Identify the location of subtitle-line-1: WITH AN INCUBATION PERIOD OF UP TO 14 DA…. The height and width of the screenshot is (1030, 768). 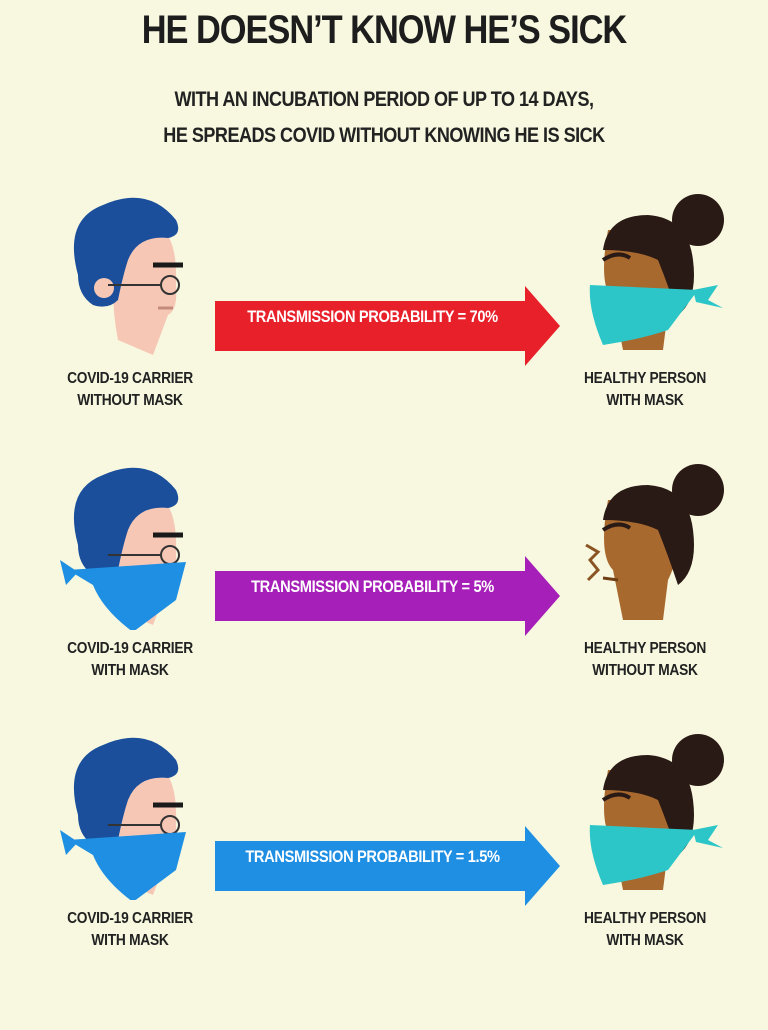
(384, 99).